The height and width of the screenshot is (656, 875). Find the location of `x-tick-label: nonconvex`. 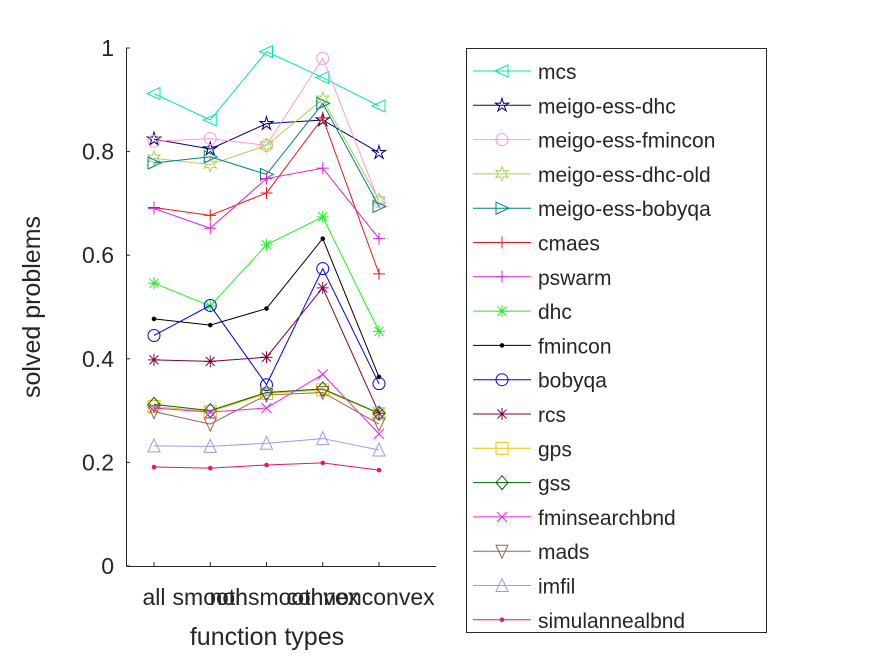

x-tick-label: nonconvex is located at coordinates (379, 597).